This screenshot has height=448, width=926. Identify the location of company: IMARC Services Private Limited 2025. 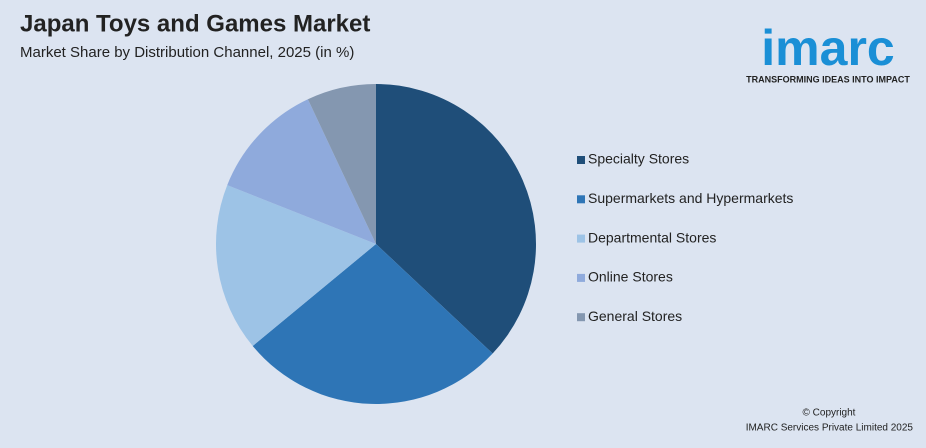
(830, 428).